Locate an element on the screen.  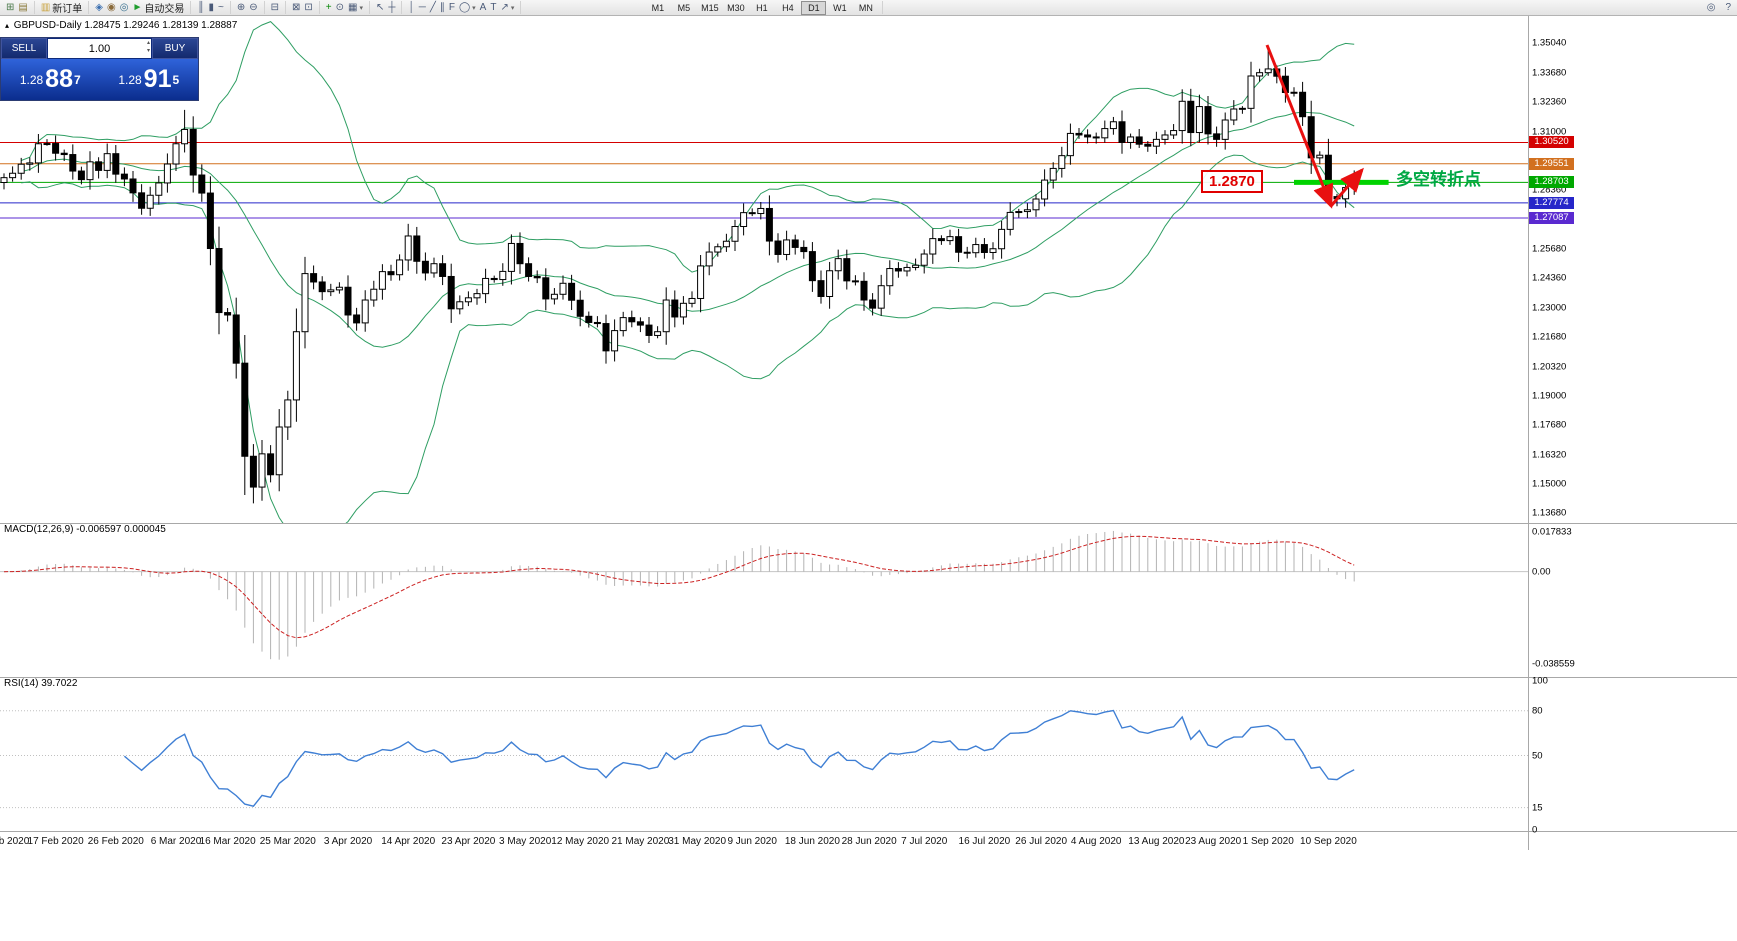
symbol-name: GBPUSD-Daily is located at coordinates (47, 25).